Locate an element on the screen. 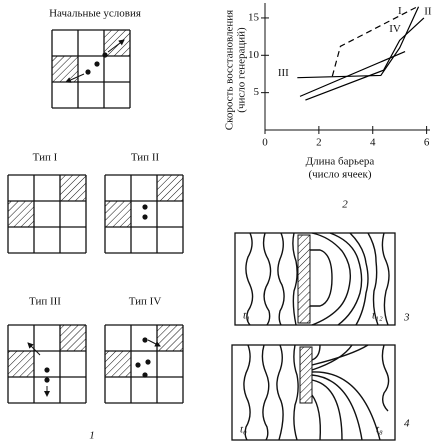 The height and width of the screenshot is (448, 432). y-tick-label: 10 is located at coordinates (254, 55).